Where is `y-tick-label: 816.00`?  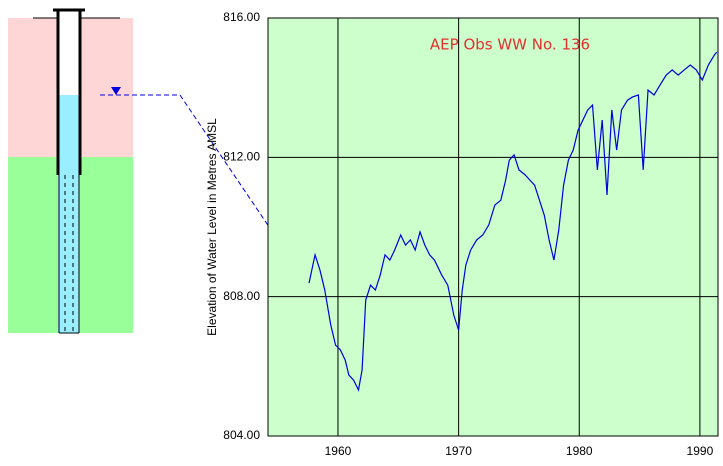
y-tick-label: 816.00 is located at coordinates (241, 17).